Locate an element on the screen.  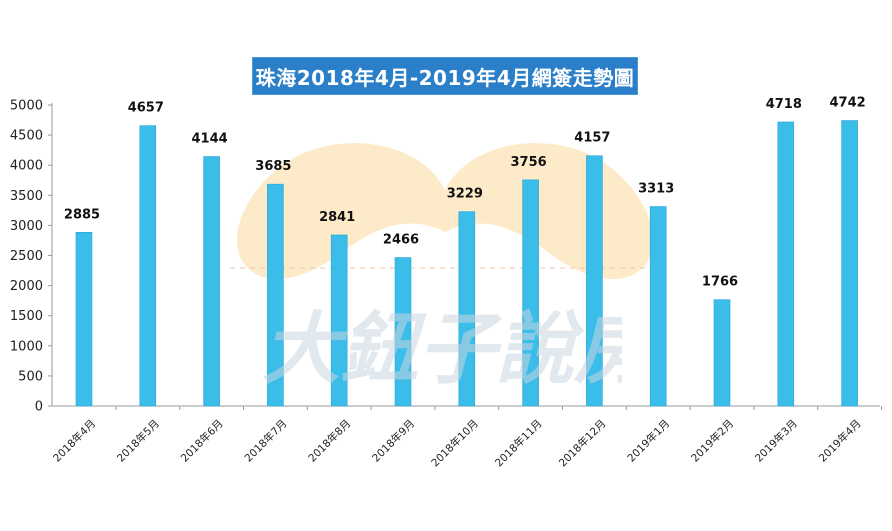
data-label: 4144 is located at coordinates (210, 139).